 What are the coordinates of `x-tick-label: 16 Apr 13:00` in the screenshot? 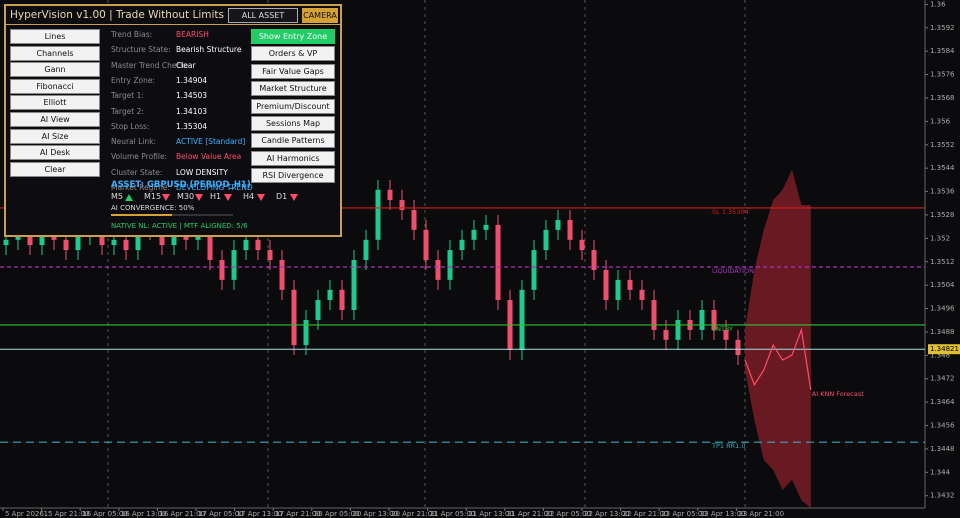 It's located at (144, 514).